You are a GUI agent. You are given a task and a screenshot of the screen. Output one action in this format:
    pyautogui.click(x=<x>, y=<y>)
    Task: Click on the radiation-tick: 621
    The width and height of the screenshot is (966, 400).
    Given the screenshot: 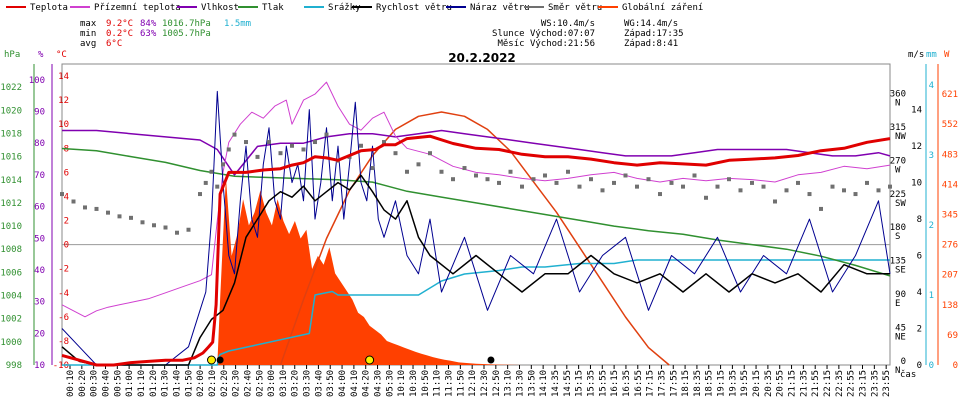 What is the action you would take?
    pyautogui.click(x=950, y=95)
    